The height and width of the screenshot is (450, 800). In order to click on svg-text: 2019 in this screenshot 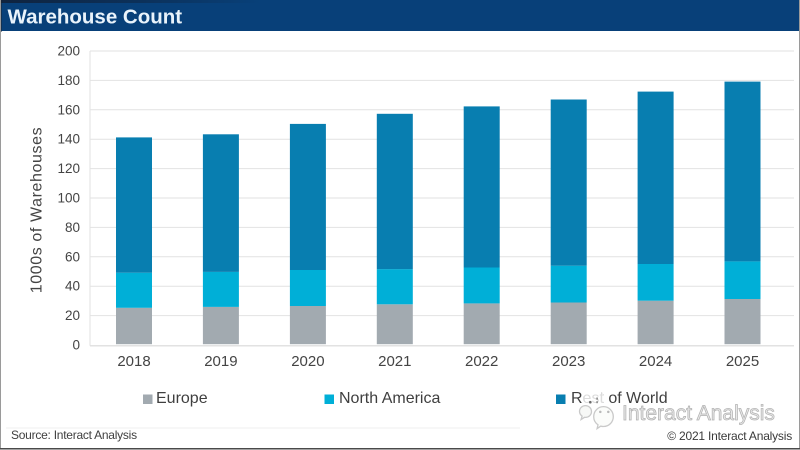, I will do `click(220, 361)`.